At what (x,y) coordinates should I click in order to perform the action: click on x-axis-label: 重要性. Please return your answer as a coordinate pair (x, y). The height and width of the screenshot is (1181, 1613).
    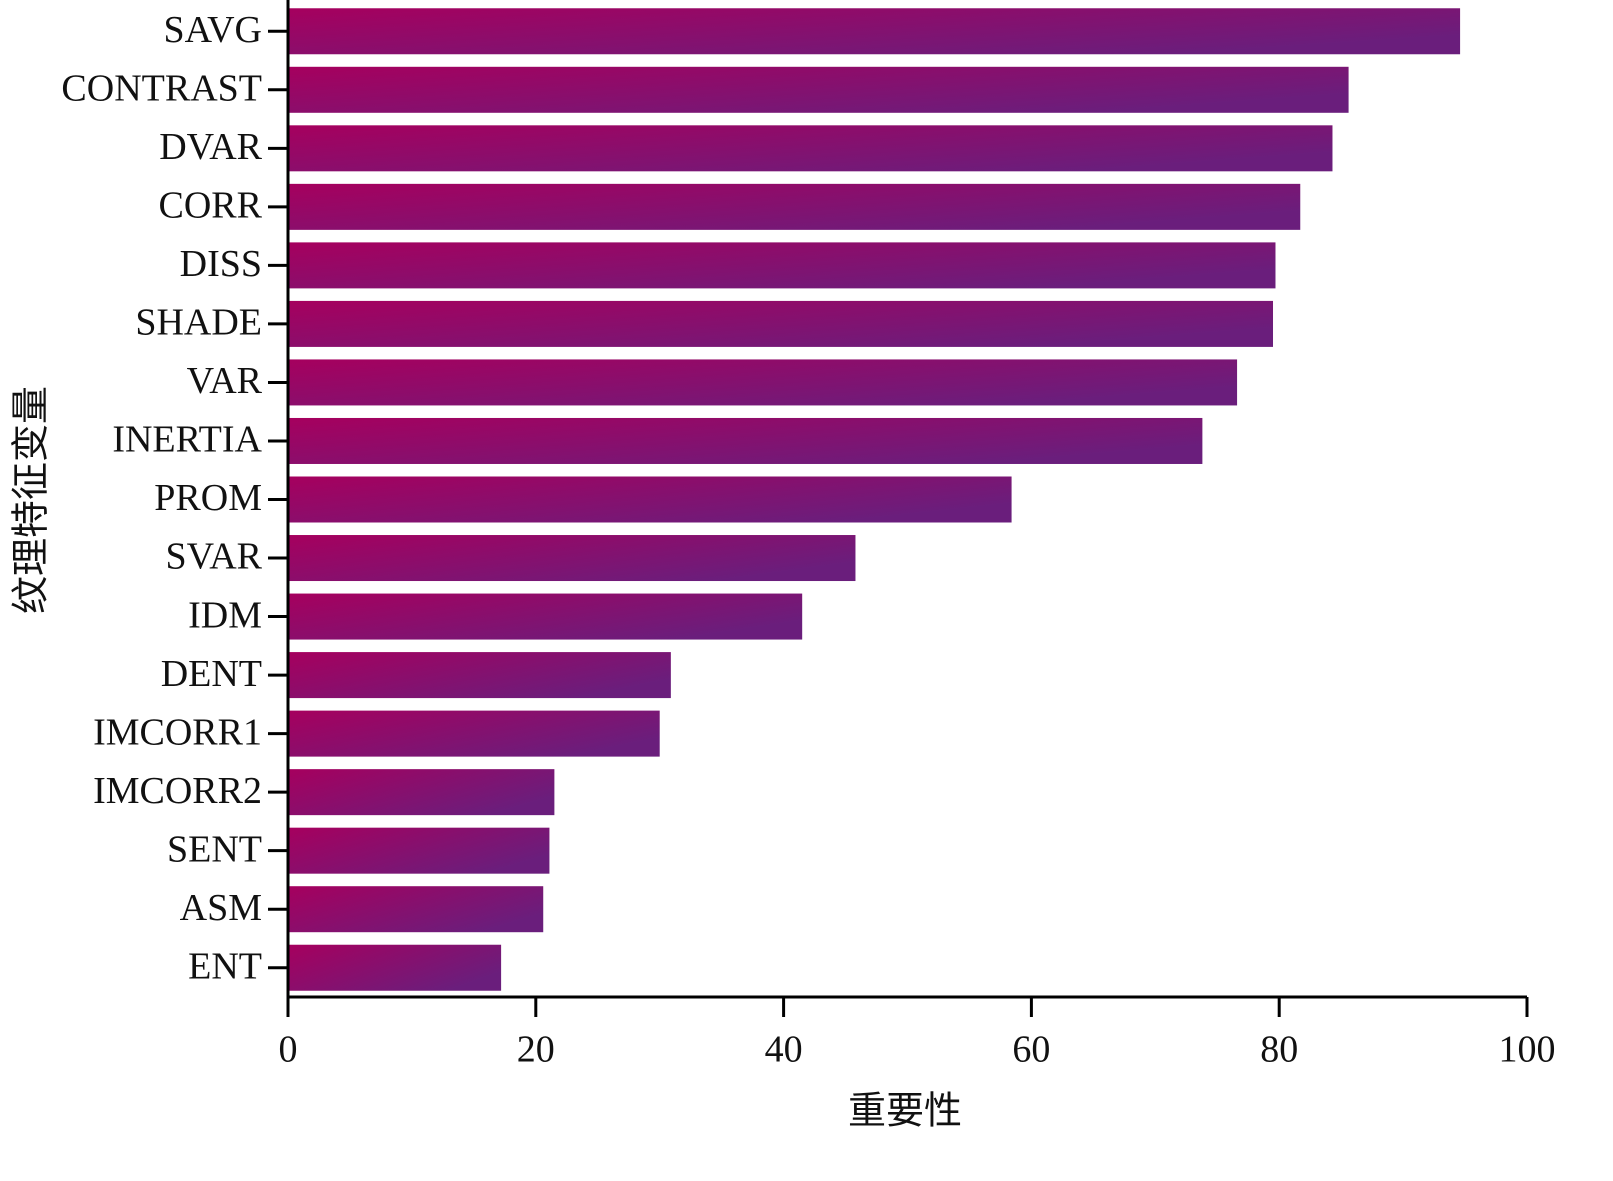
    Looking at the image, I should click on (905, 1112).